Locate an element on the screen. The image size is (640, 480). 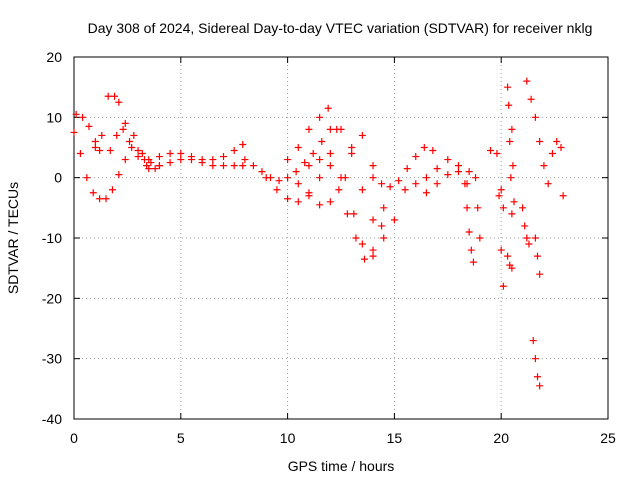
series-arc-c is located at coordinates (127, 131).